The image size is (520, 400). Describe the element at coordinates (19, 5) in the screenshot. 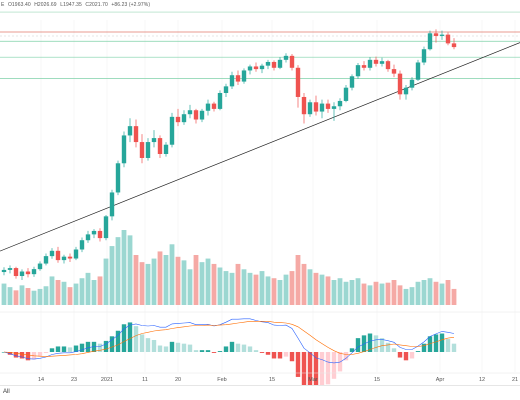

I see `legend-open: O1963.40` at that location.